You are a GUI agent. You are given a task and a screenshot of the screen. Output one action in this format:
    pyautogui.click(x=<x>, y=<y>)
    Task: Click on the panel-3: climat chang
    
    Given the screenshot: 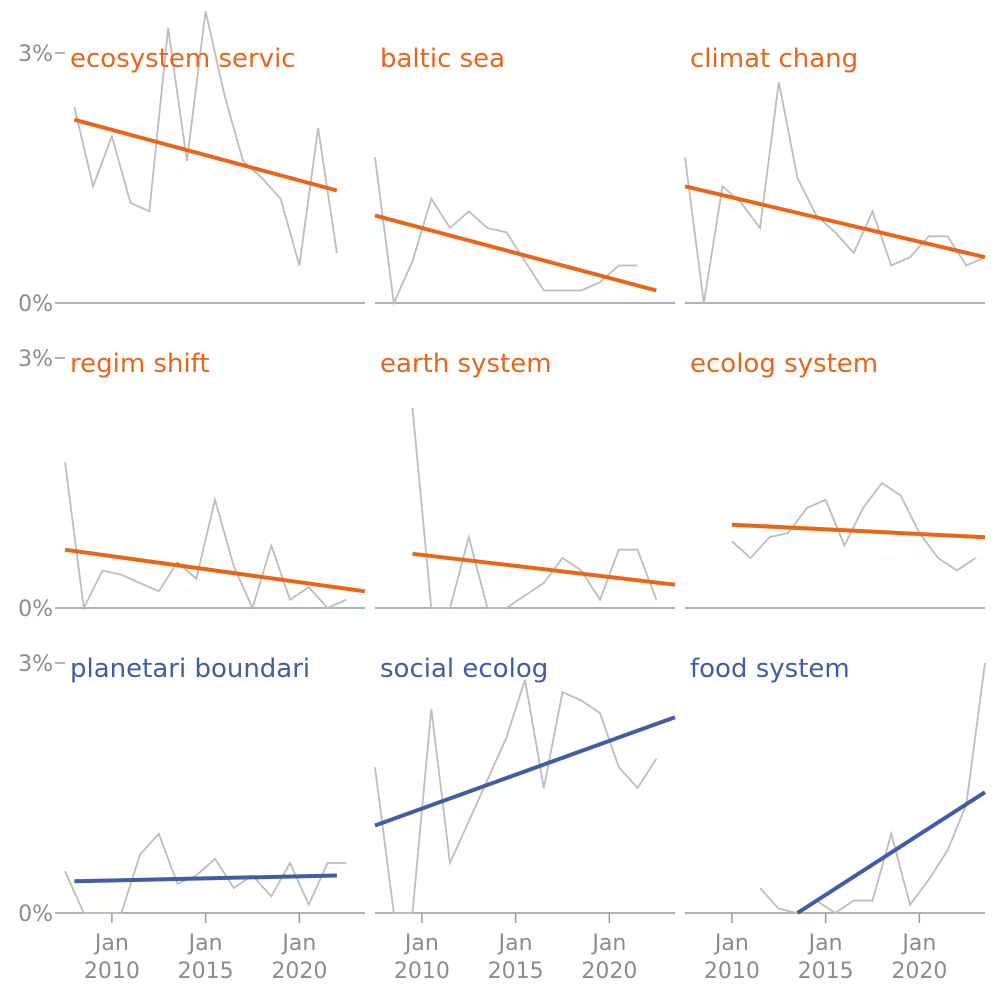 What is the action you would take?
    pyautogui.click(x=835, y=174)
    